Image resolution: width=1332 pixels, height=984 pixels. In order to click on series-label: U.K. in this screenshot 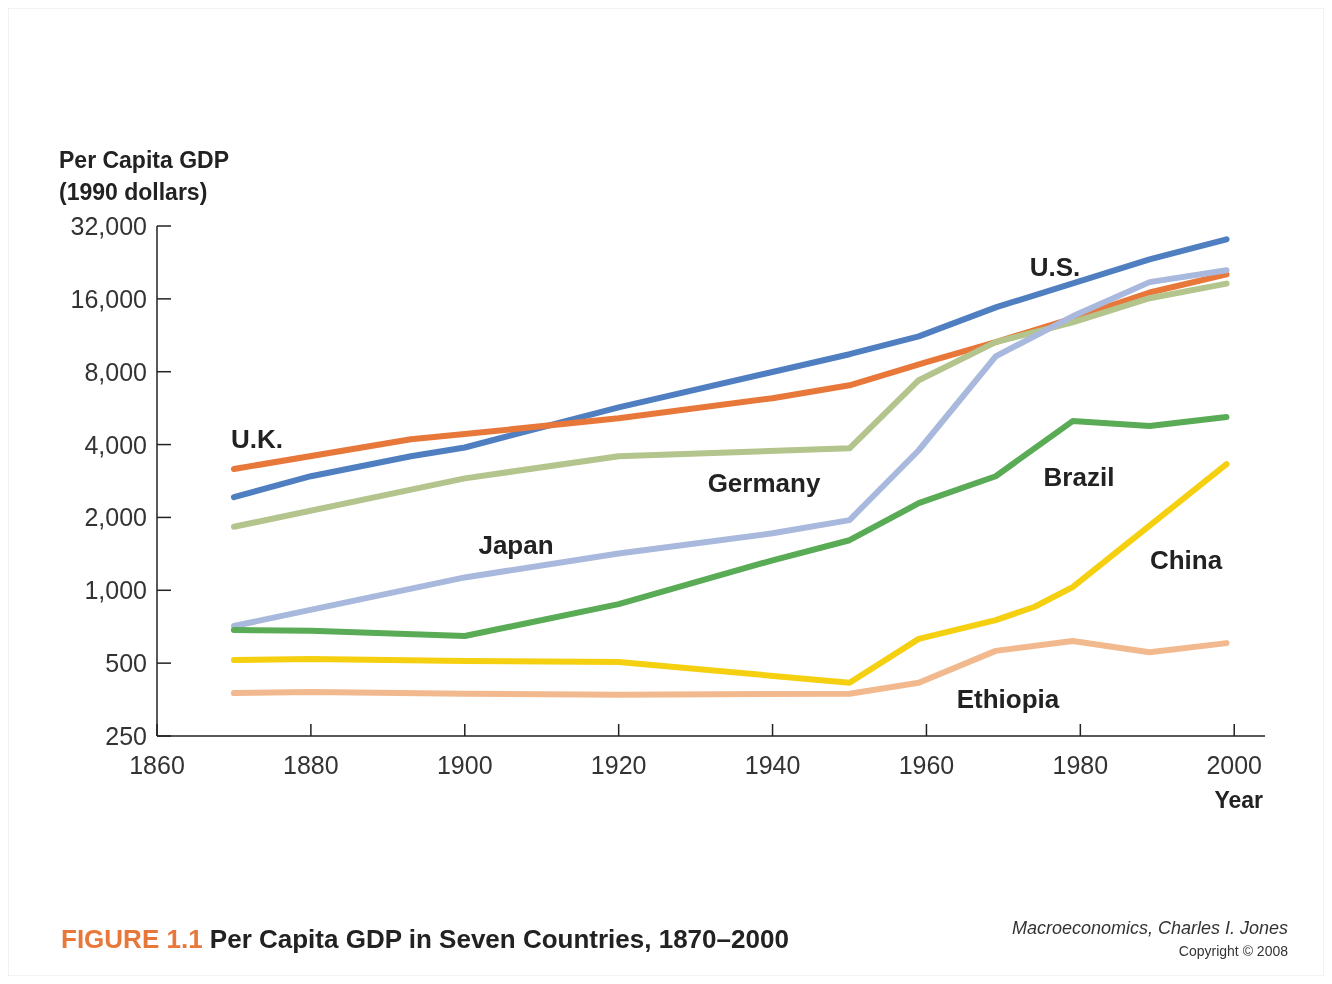, I will do `click(257, 439)`.